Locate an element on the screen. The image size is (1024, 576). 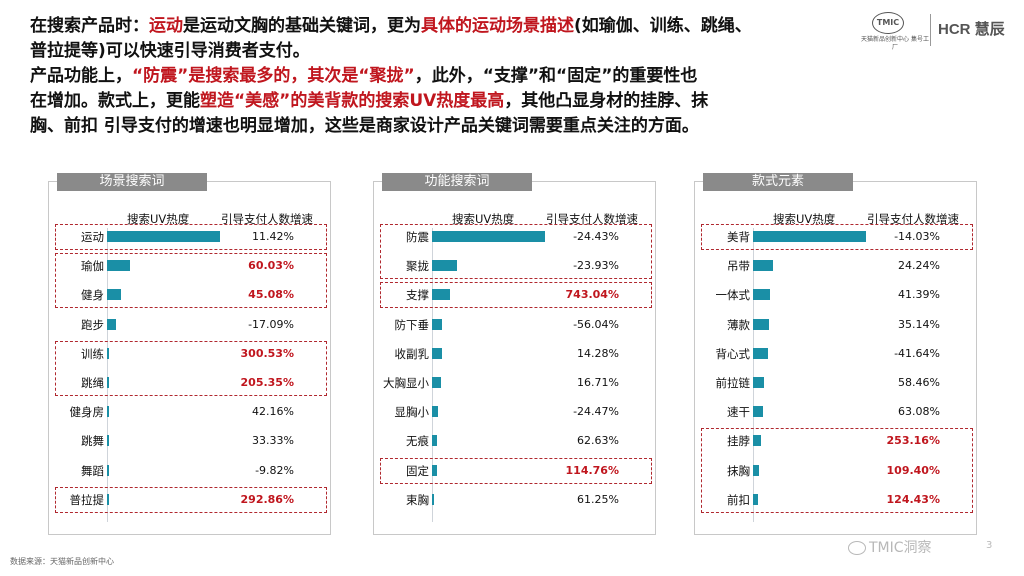
data-source-note: 数据来源：天猫新品创新中心 is located at coordinates (62, 561).